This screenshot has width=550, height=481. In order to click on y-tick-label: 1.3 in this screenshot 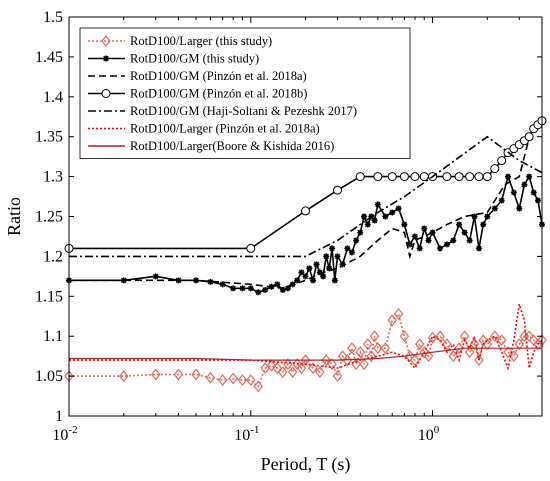, I will do `click(53, 177)`.